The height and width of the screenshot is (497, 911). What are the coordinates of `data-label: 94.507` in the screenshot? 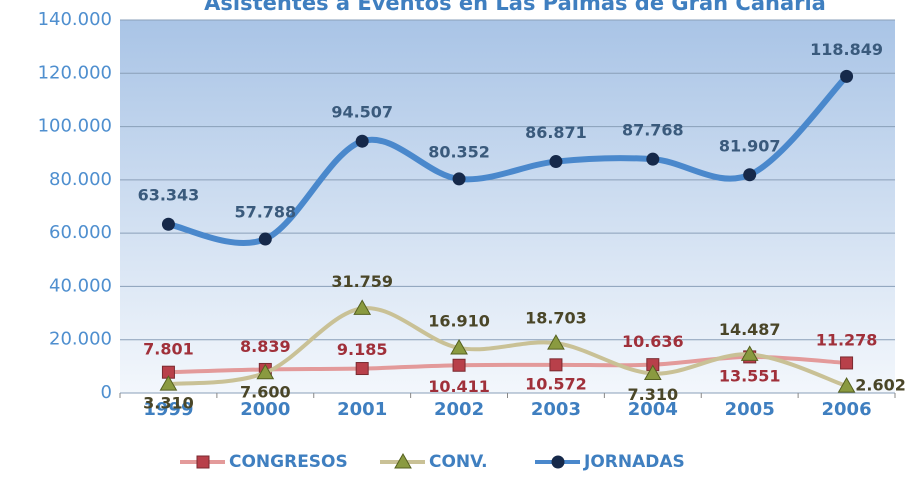 It's located at (362, 112).